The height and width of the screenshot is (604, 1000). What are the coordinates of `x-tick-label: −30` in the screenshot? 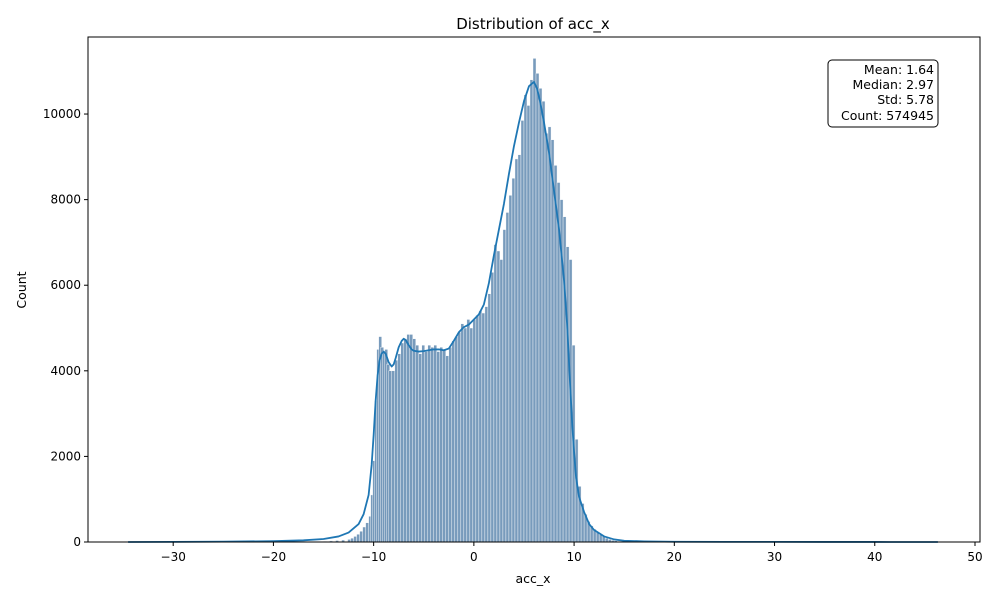 It's located at (173, 557).